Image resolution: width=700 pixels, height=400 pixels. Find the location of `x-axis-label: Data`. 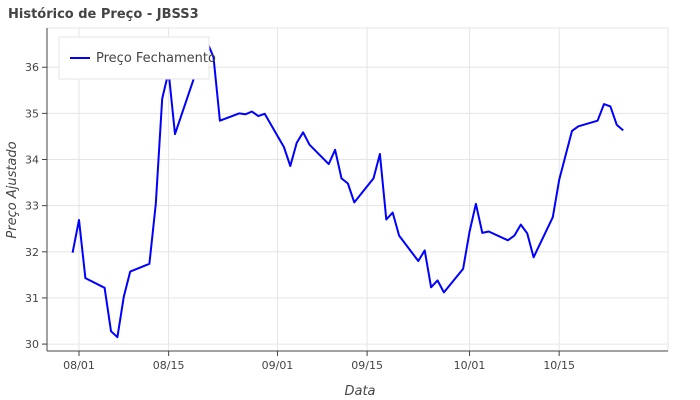

x-axis-label: Data is located at coordinates (359, 391).